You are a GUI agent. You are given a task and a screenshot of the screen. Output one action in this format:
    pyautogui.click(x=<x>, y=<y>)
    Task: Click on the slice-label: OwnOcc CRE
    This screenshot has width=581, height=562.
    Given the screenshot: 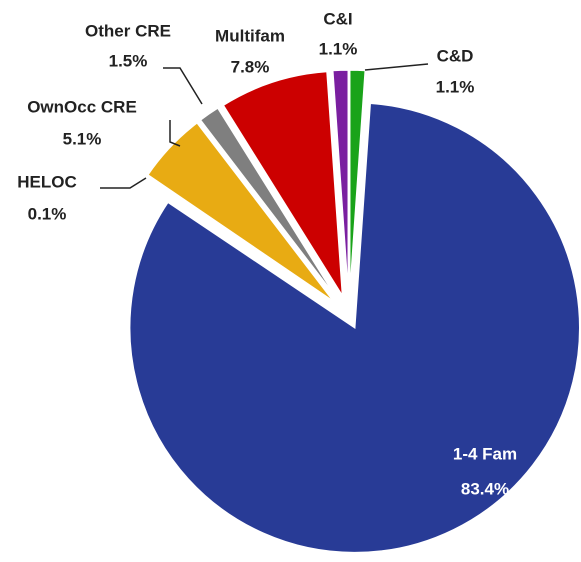 What is the action you would take?
    pyautogui.click(x=82, y=106)
    